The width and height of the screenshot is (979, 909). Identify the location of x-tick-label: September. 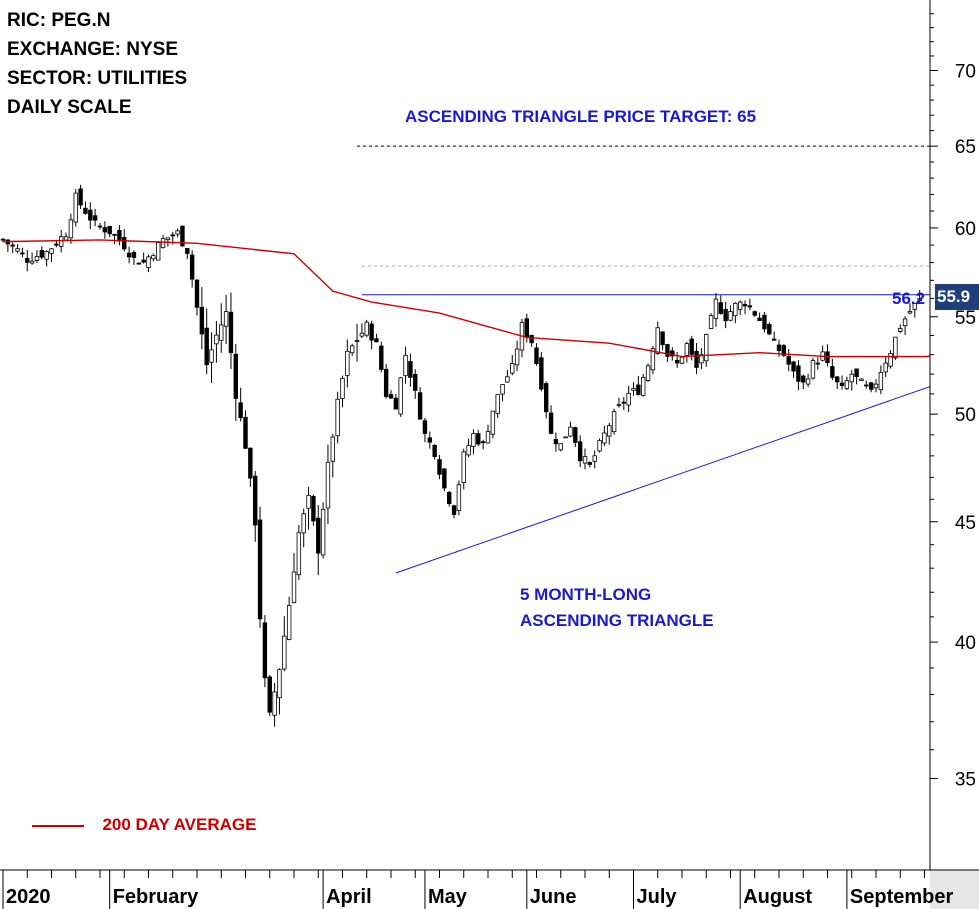
(902, 897).